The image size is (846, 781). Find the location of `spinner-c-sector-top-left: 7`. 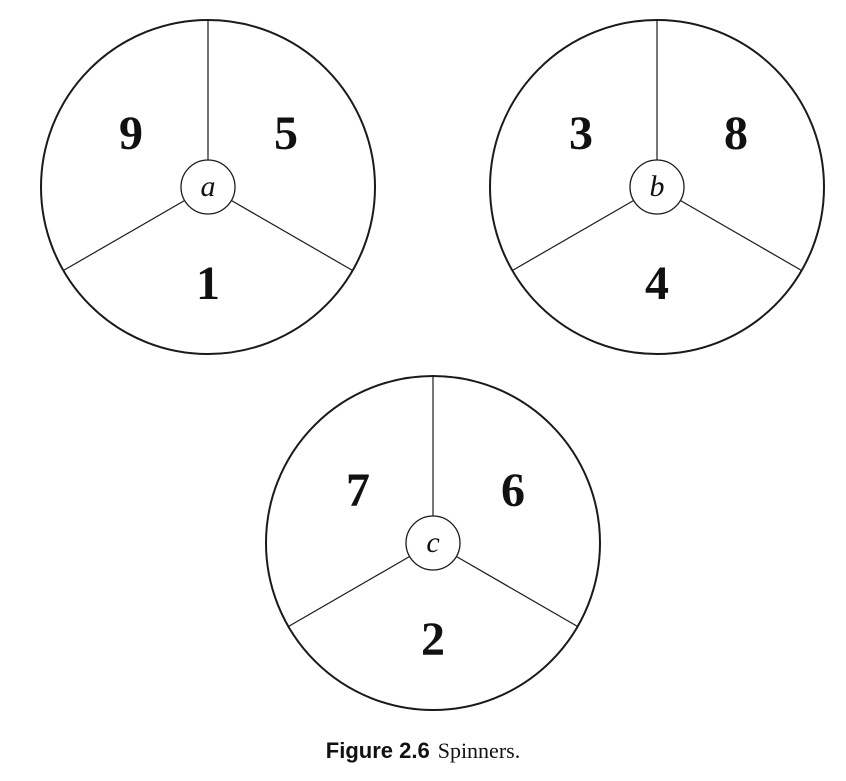

spinner-c-sector-top-left: 7 is located at coordinates (358, 490).